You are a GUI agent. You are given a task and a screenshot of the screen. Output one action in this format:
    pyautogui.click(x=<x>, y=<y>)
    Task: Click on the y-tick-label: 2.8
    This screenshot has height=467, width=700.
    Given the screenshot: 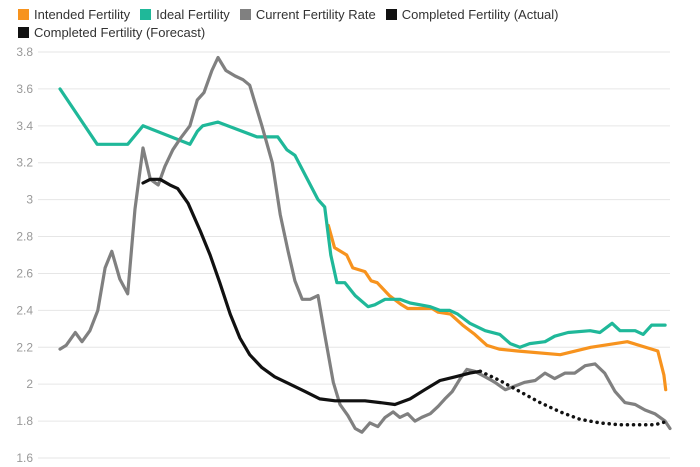 What is the action you would take?
    pyautogui.click(x=24, y=237)
    